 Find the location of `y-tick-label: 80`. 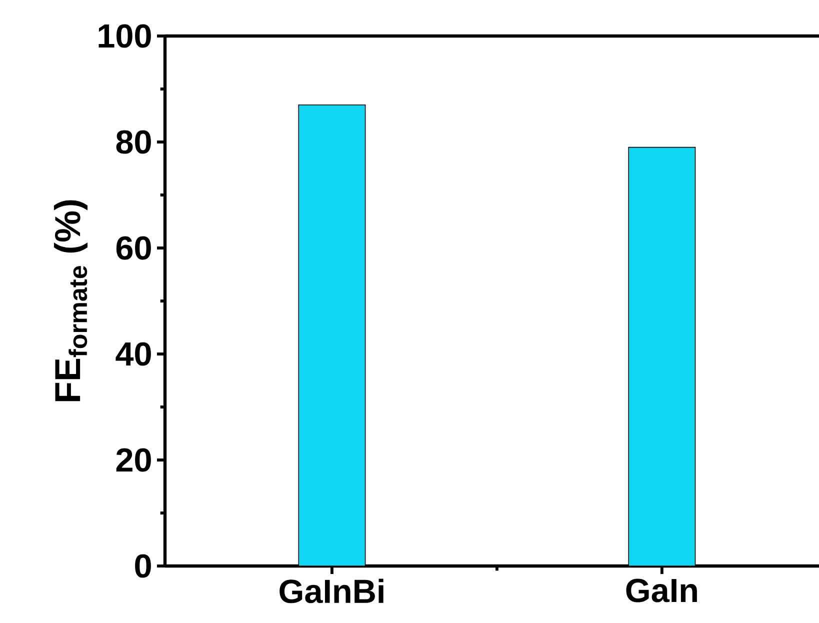

y-tick-label: 80 is located at coordinates (133, 142).